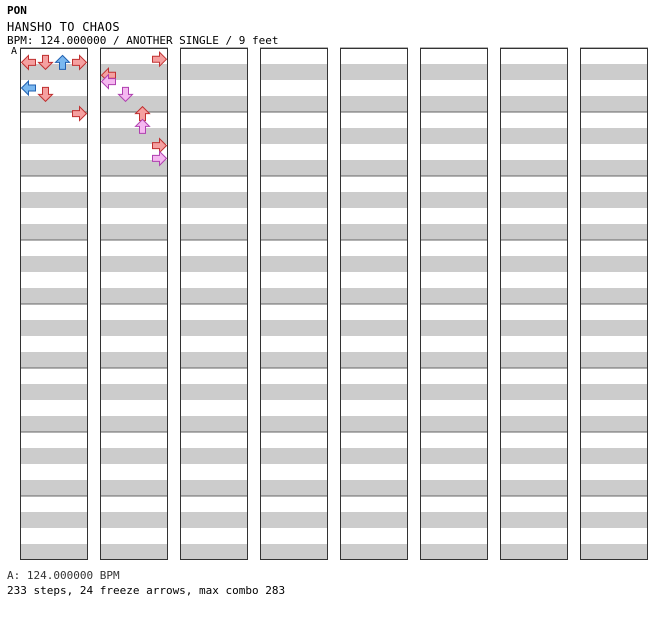 This screenshot has height=620, width=672. Describe the element at coordinates (63, 576) in the screenshot. I see `bpm-summary: A: 124.000000 BPM` at that location.